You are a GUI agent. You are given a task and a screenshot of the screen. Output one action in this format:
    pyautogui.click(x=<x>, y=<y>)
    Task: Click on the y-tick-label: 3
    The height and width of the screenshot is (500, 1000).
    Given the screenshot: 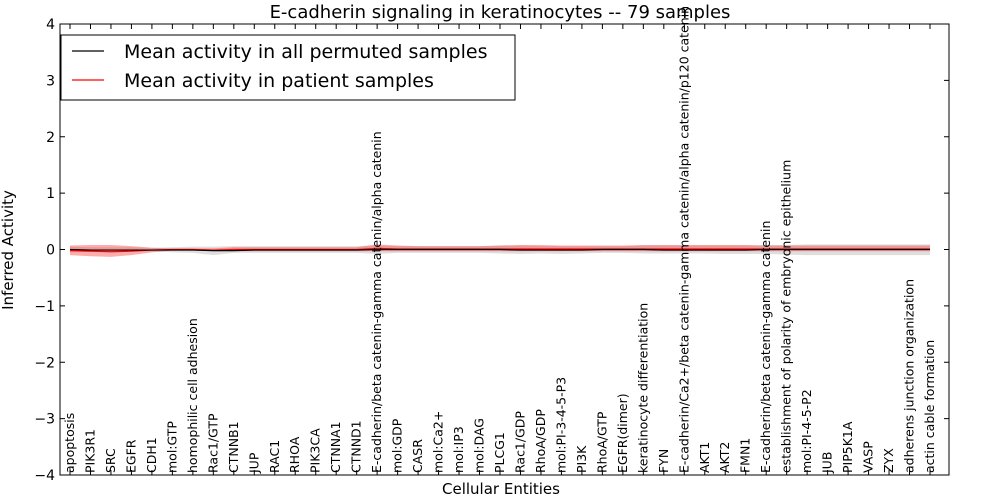 What is the action you would take?
    pyautogui.click(x=50, y=81)
    